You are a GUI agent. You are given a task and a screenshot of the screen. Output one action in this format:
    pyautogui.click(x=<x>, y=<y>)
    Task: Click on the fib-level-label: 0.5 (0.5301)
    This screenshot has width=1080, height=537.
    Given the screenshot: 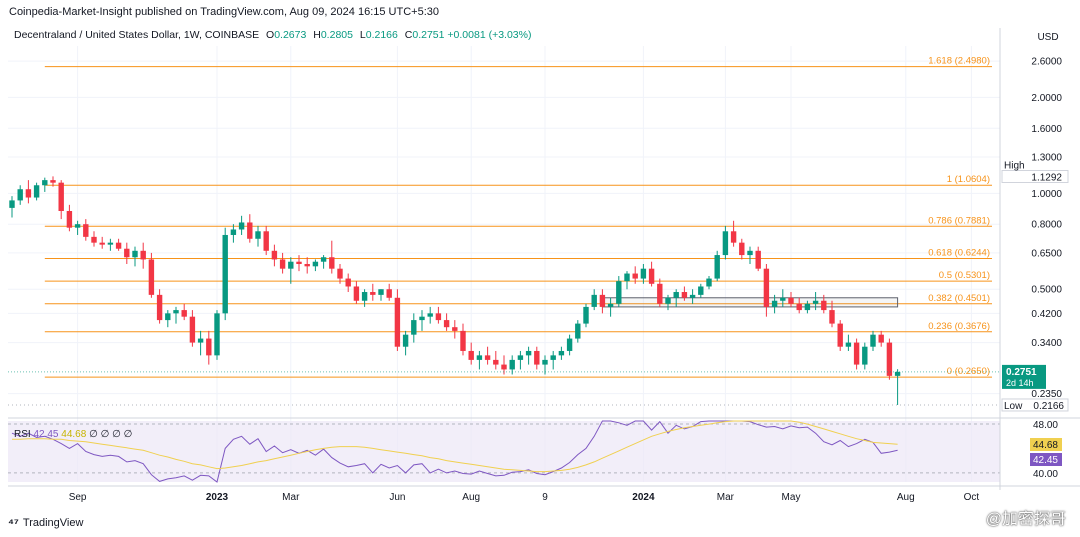 What is the action you would take?
    pyautogui.click(x=964, y=275)
    